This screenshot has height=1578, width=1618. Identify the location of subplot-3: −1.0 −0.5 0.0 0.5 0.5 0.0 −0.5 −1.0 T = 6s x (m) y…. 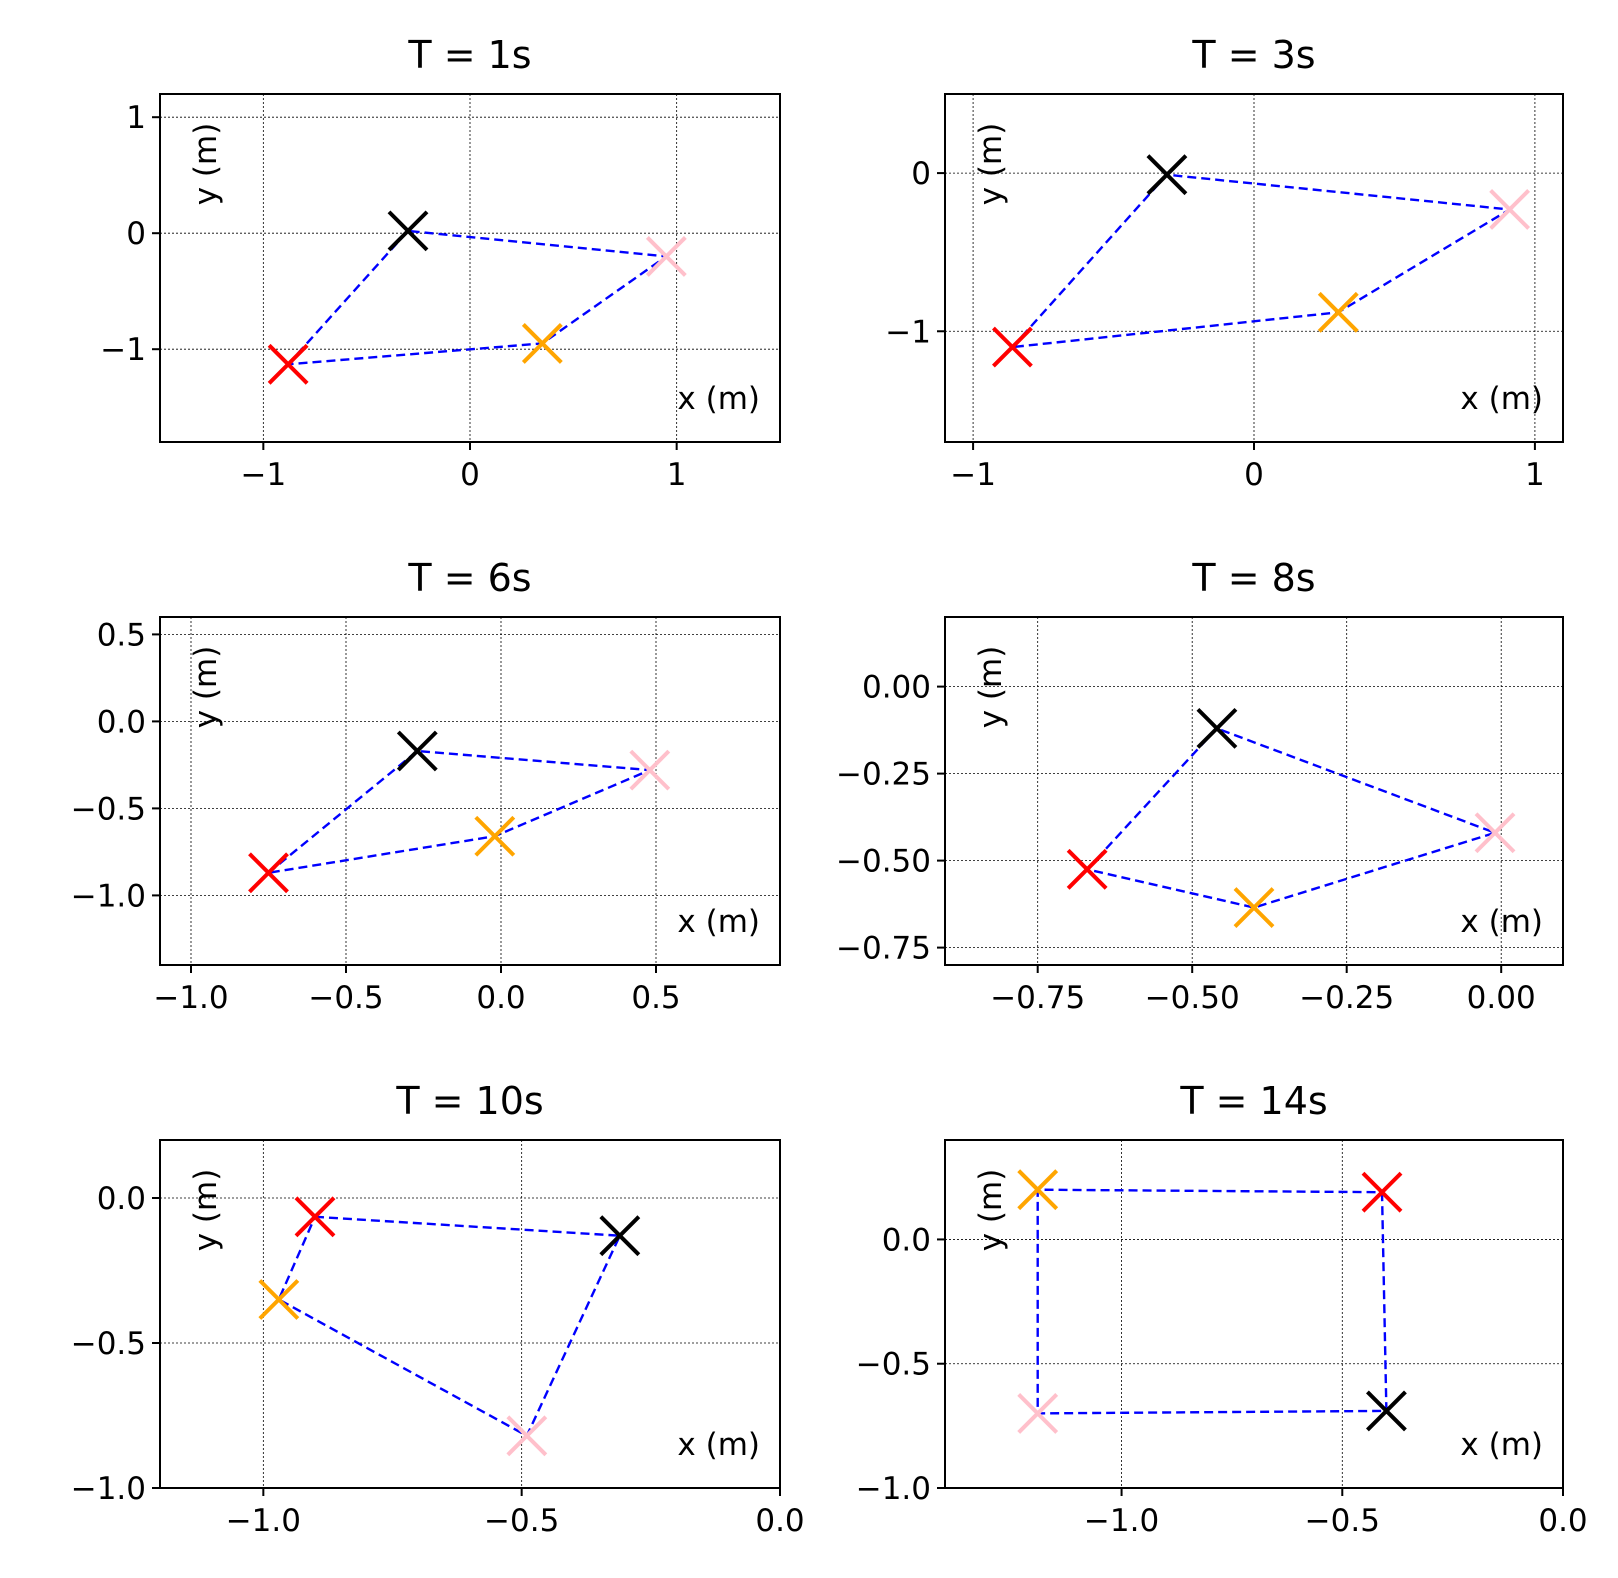
(426, 786).